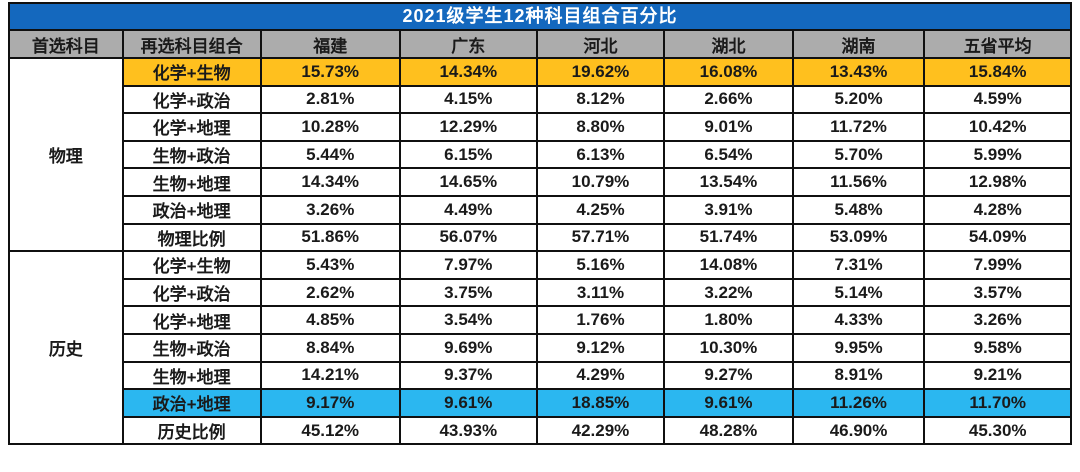  What do you see at coordinates (600, 182) in the screenshot?
I see `value-cell: 10.79%` at bounding box center [600, 182].